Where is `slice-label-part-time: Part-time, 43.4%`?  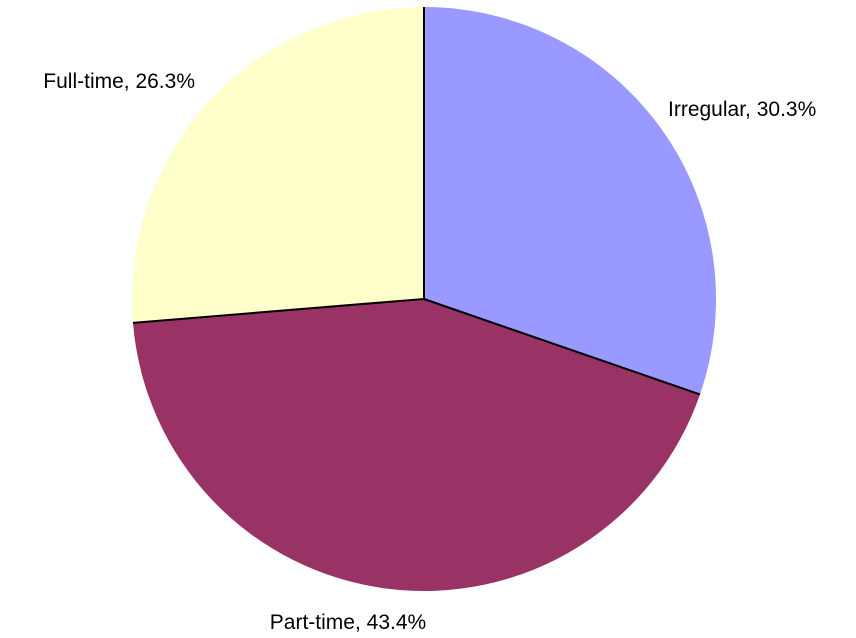
slice-label-part-time: Part-time, 43.4% is located at coordinates (348, 622).